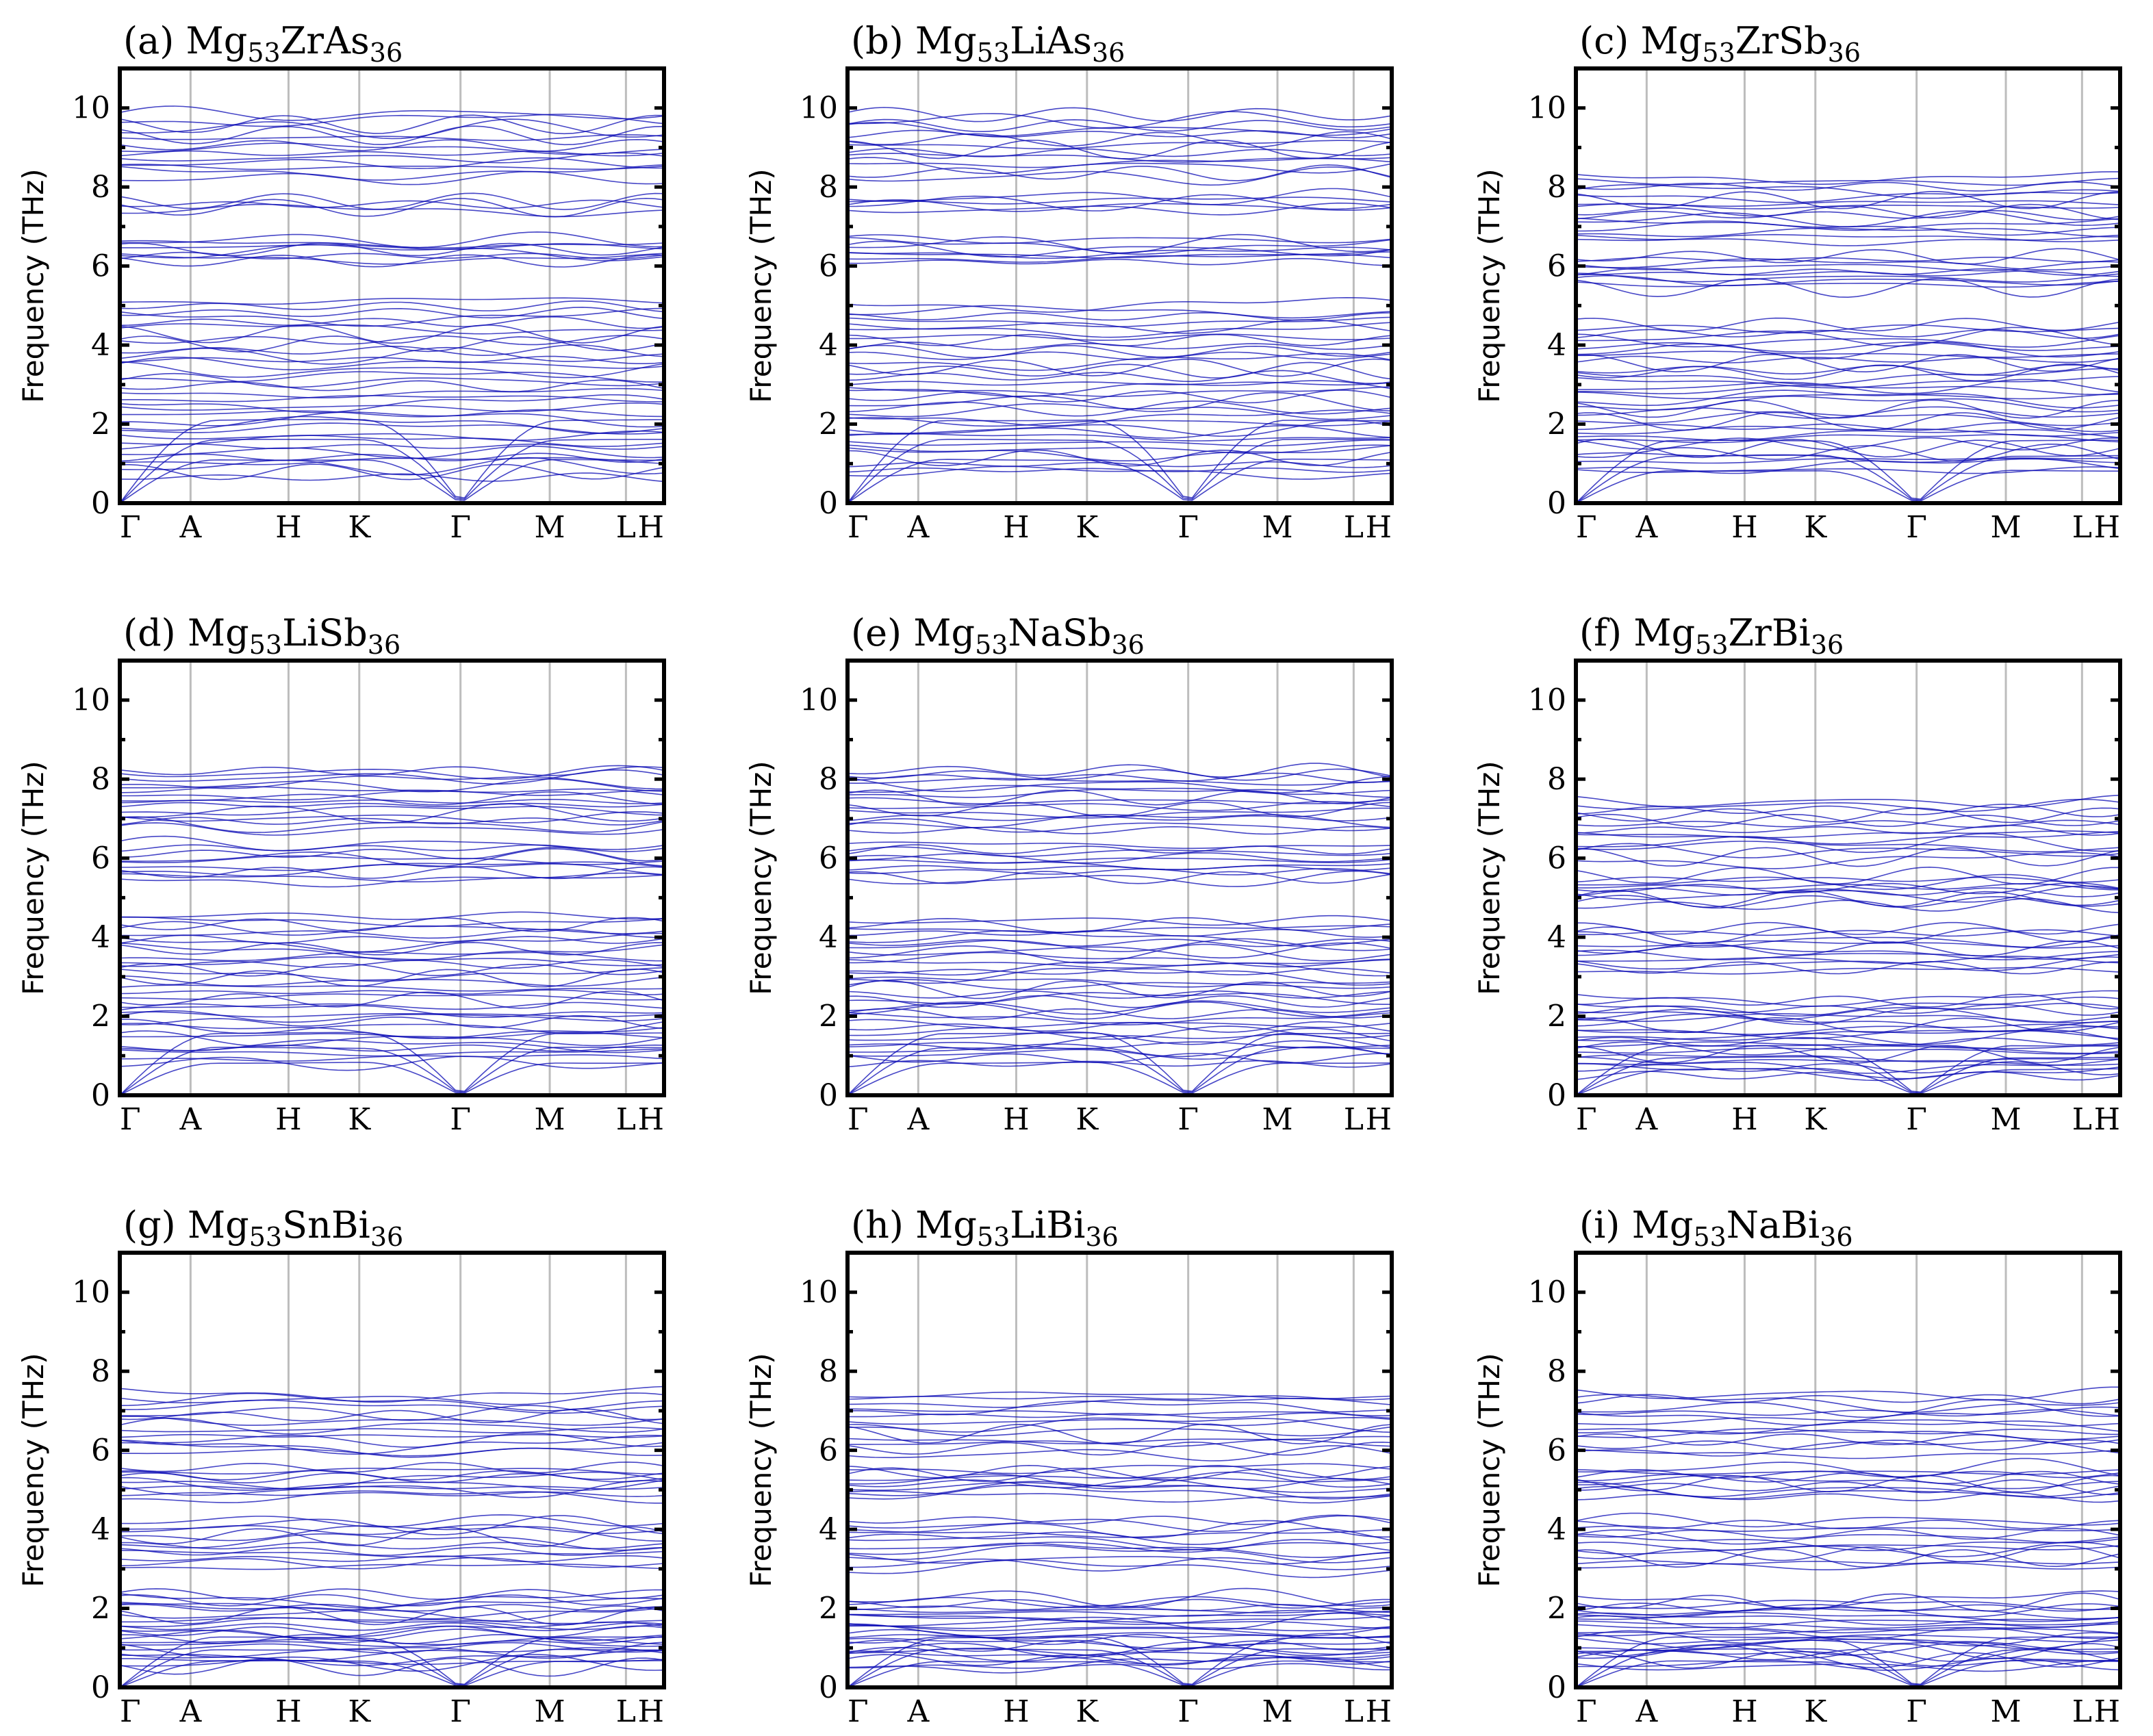 This screenshot has width=2153, height=1736. What do you see at coordinates (386, 53) in the screenshot?
I see `formula-subscript: 36` at bounding box center [386, 53].